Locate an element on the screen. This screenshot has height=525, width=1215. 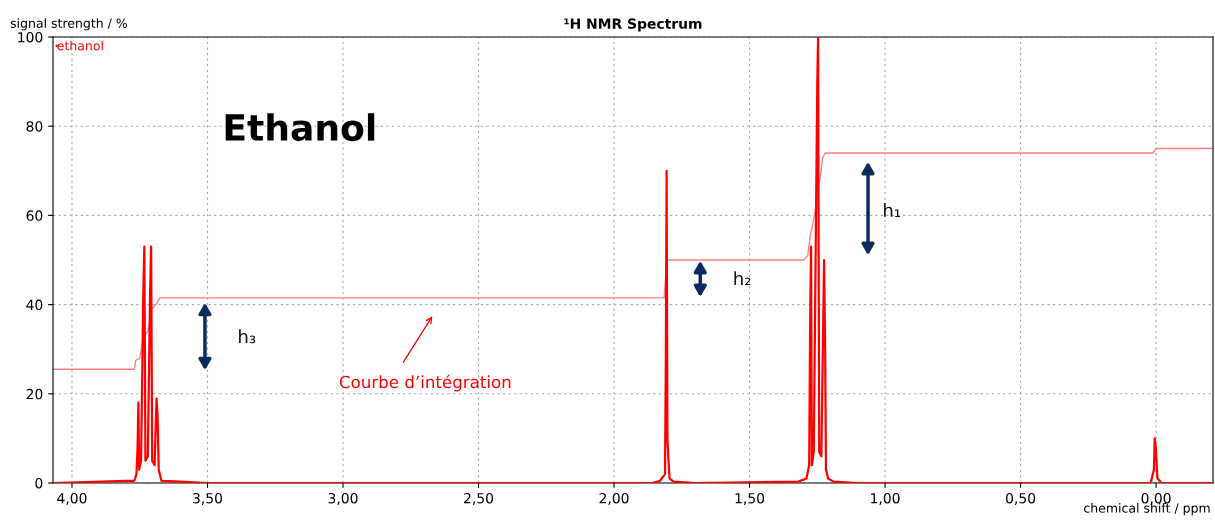
x-tick-label: 0,00 is located at coordinates (1156, 498).